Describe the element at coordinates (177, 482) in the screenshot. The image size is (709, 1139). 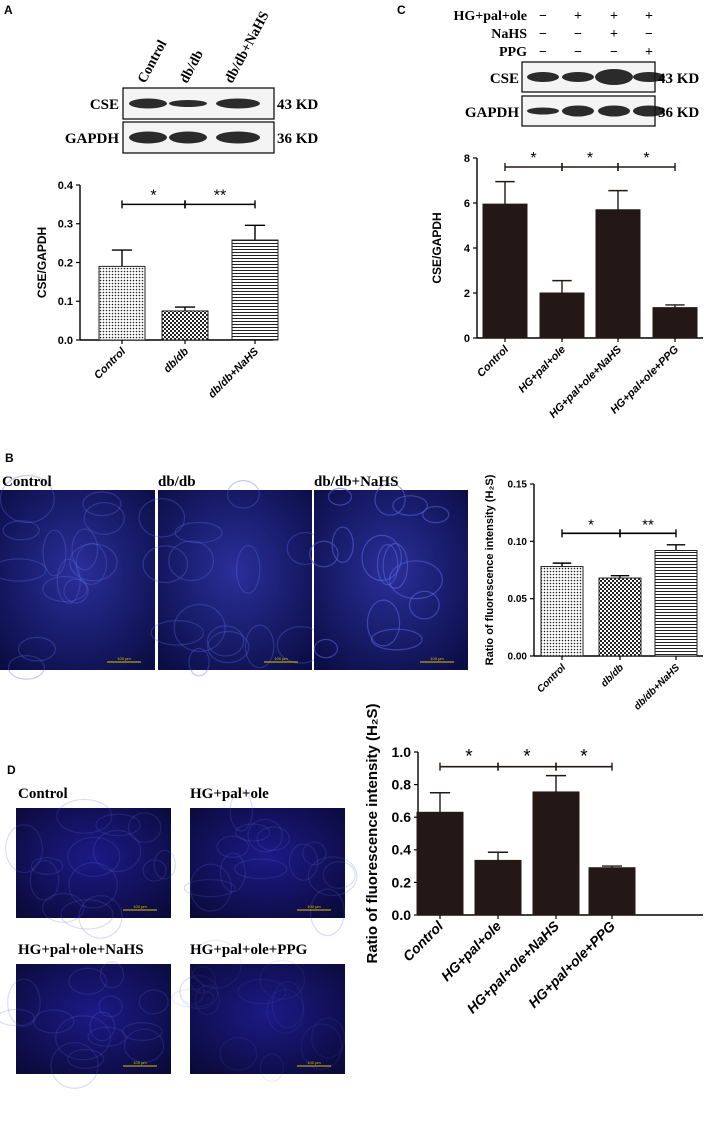
I see `image-title: db/db` at that location.